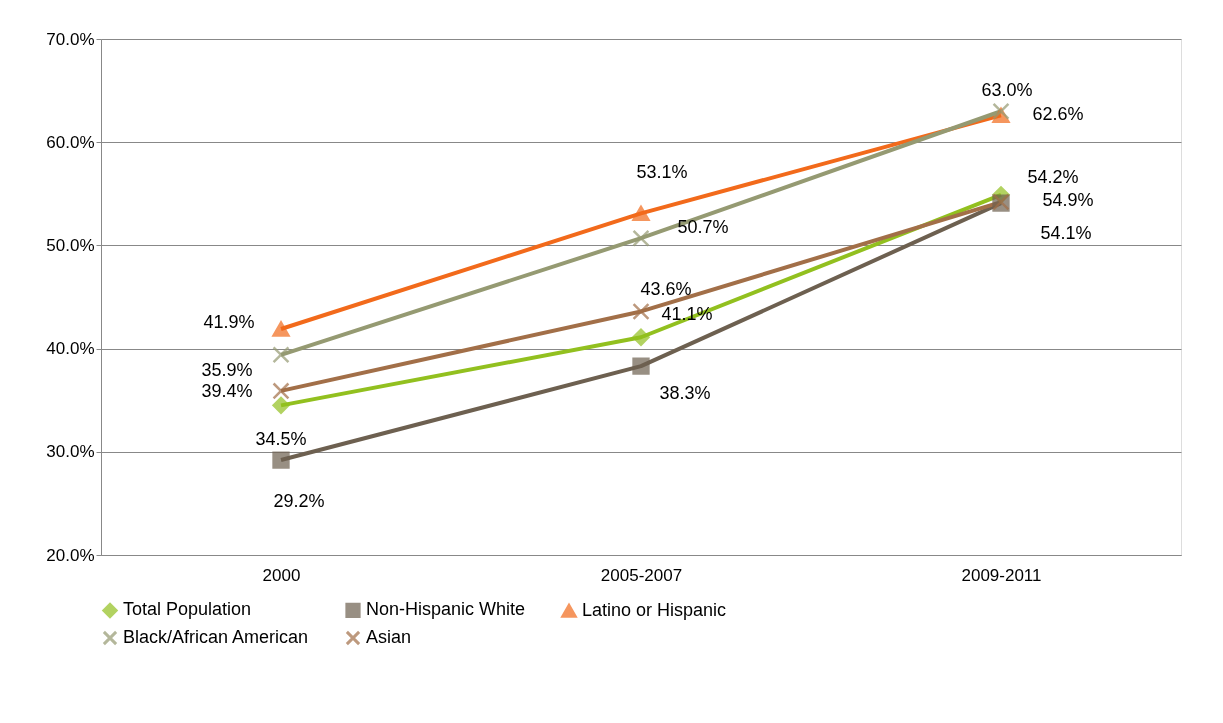 The width and height of the screenshot is (1223, 723). What do you see at coordinates (685, 393) in the screenshot?
I see `data-label: 38.3%` at bounding box center [685, 393].